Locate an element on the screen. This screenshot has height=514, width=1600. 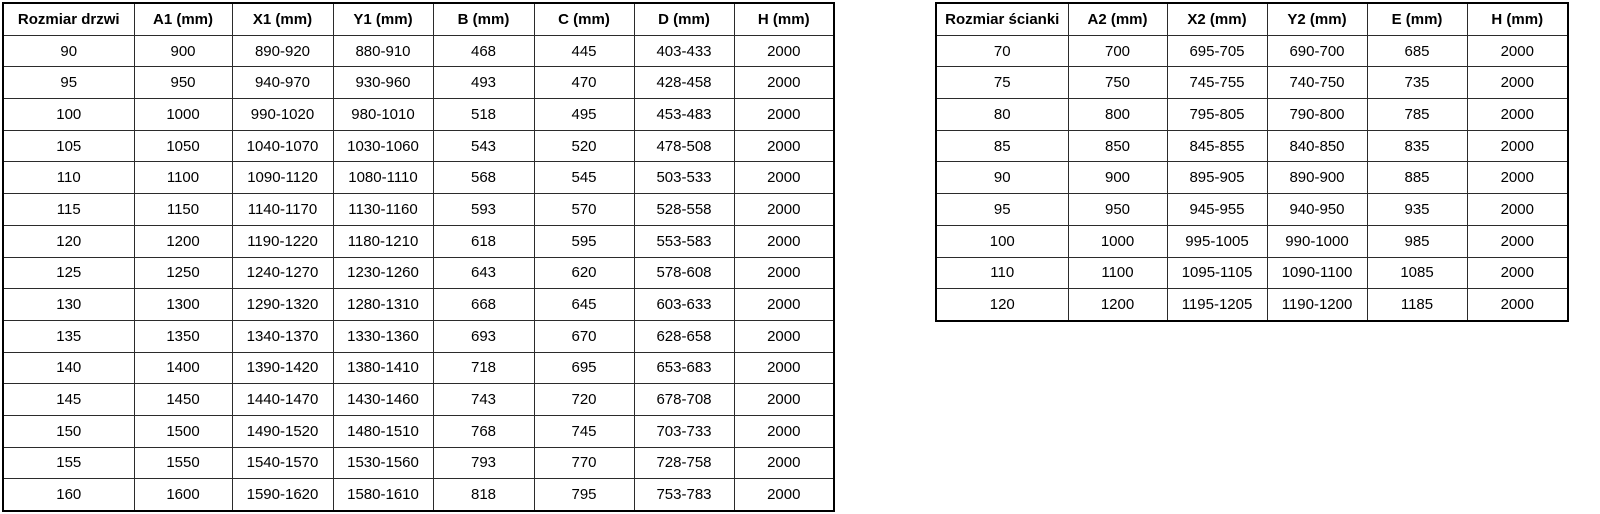
table-cell: 1380-1410 is located at coordinates (383, 368).